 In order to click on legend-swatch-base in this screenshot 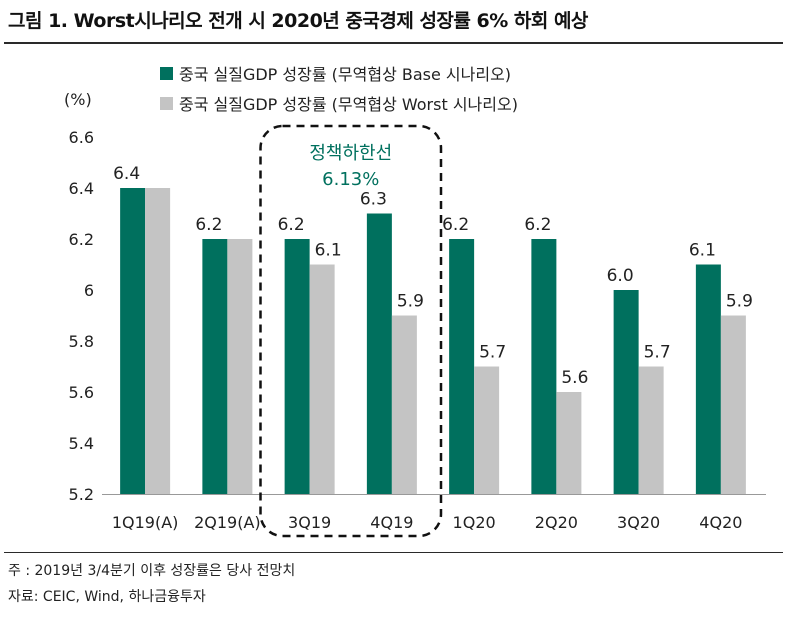, I will do `click(166, 73)`.